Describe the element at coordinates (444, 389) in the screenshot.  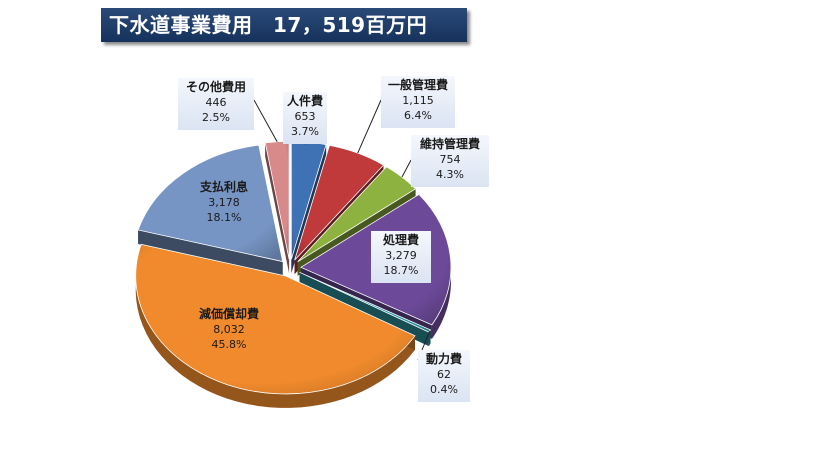
I see `slice-label-percent: 0.4%` at that location.